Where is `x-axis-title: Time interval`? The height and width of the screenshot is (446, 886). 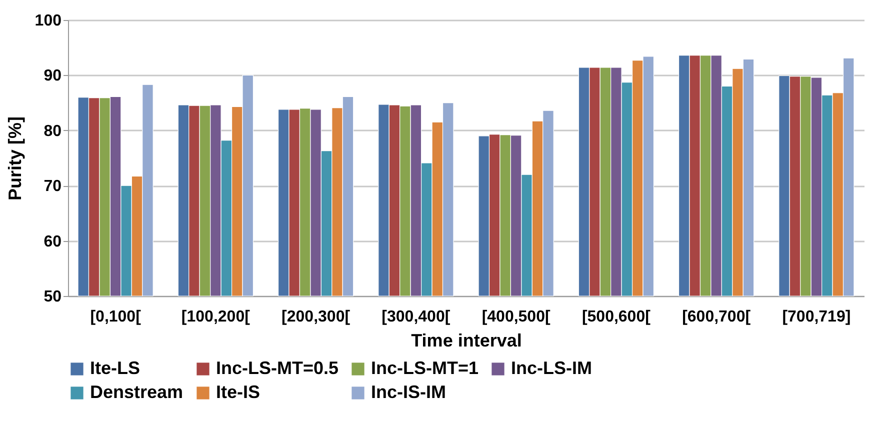
x-axis-title: Time interval is located at coordinates (466, 340).